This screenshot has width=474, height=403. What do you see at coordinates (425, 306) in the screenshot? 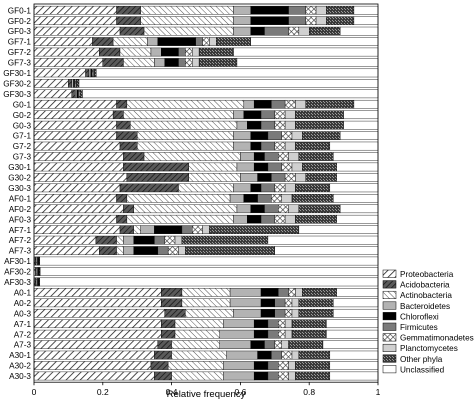
I see `legend-label: Bacteroidetes` at bounding box center [425, 306].